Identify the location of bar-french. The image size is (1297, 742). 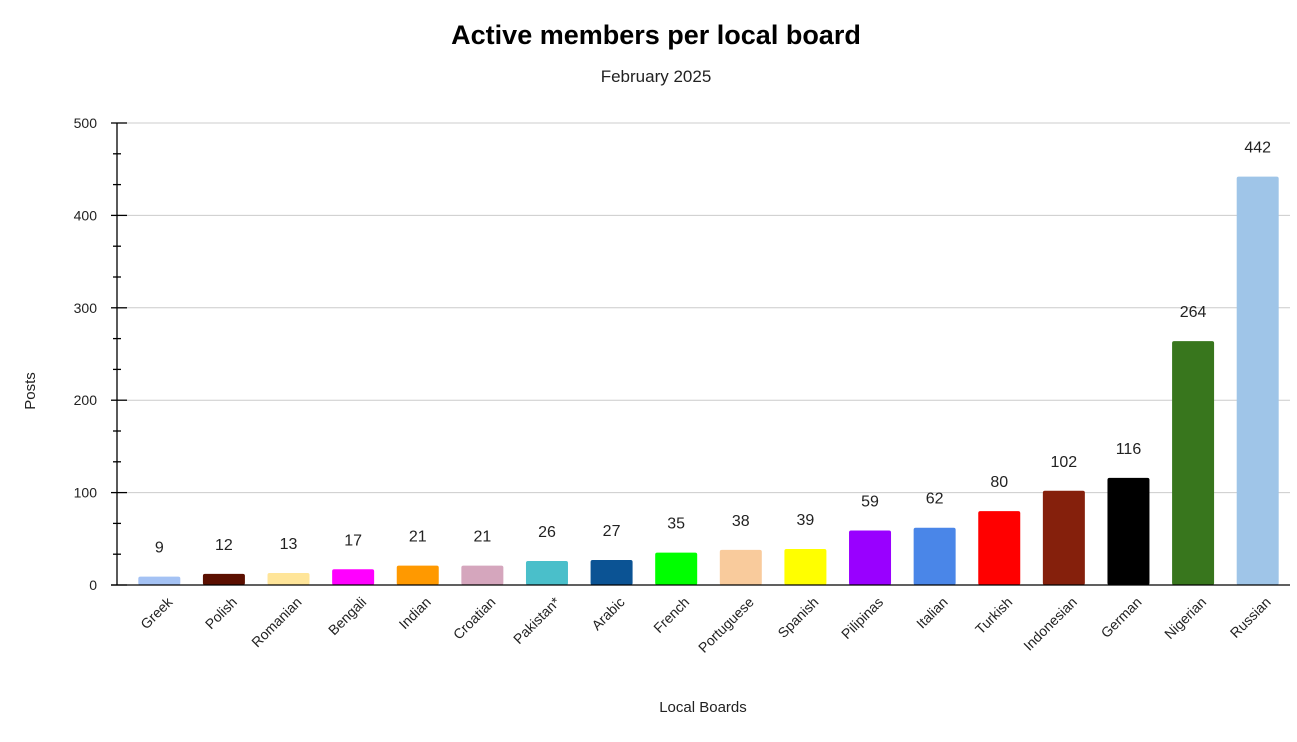
(676, 568).